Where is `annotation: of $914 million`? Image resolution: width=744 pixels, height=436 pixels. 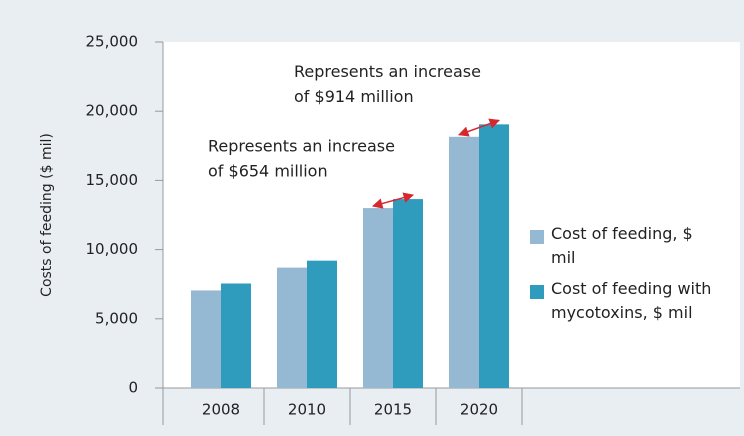
annotation: of $914 million is located at coordinates (354, 96).